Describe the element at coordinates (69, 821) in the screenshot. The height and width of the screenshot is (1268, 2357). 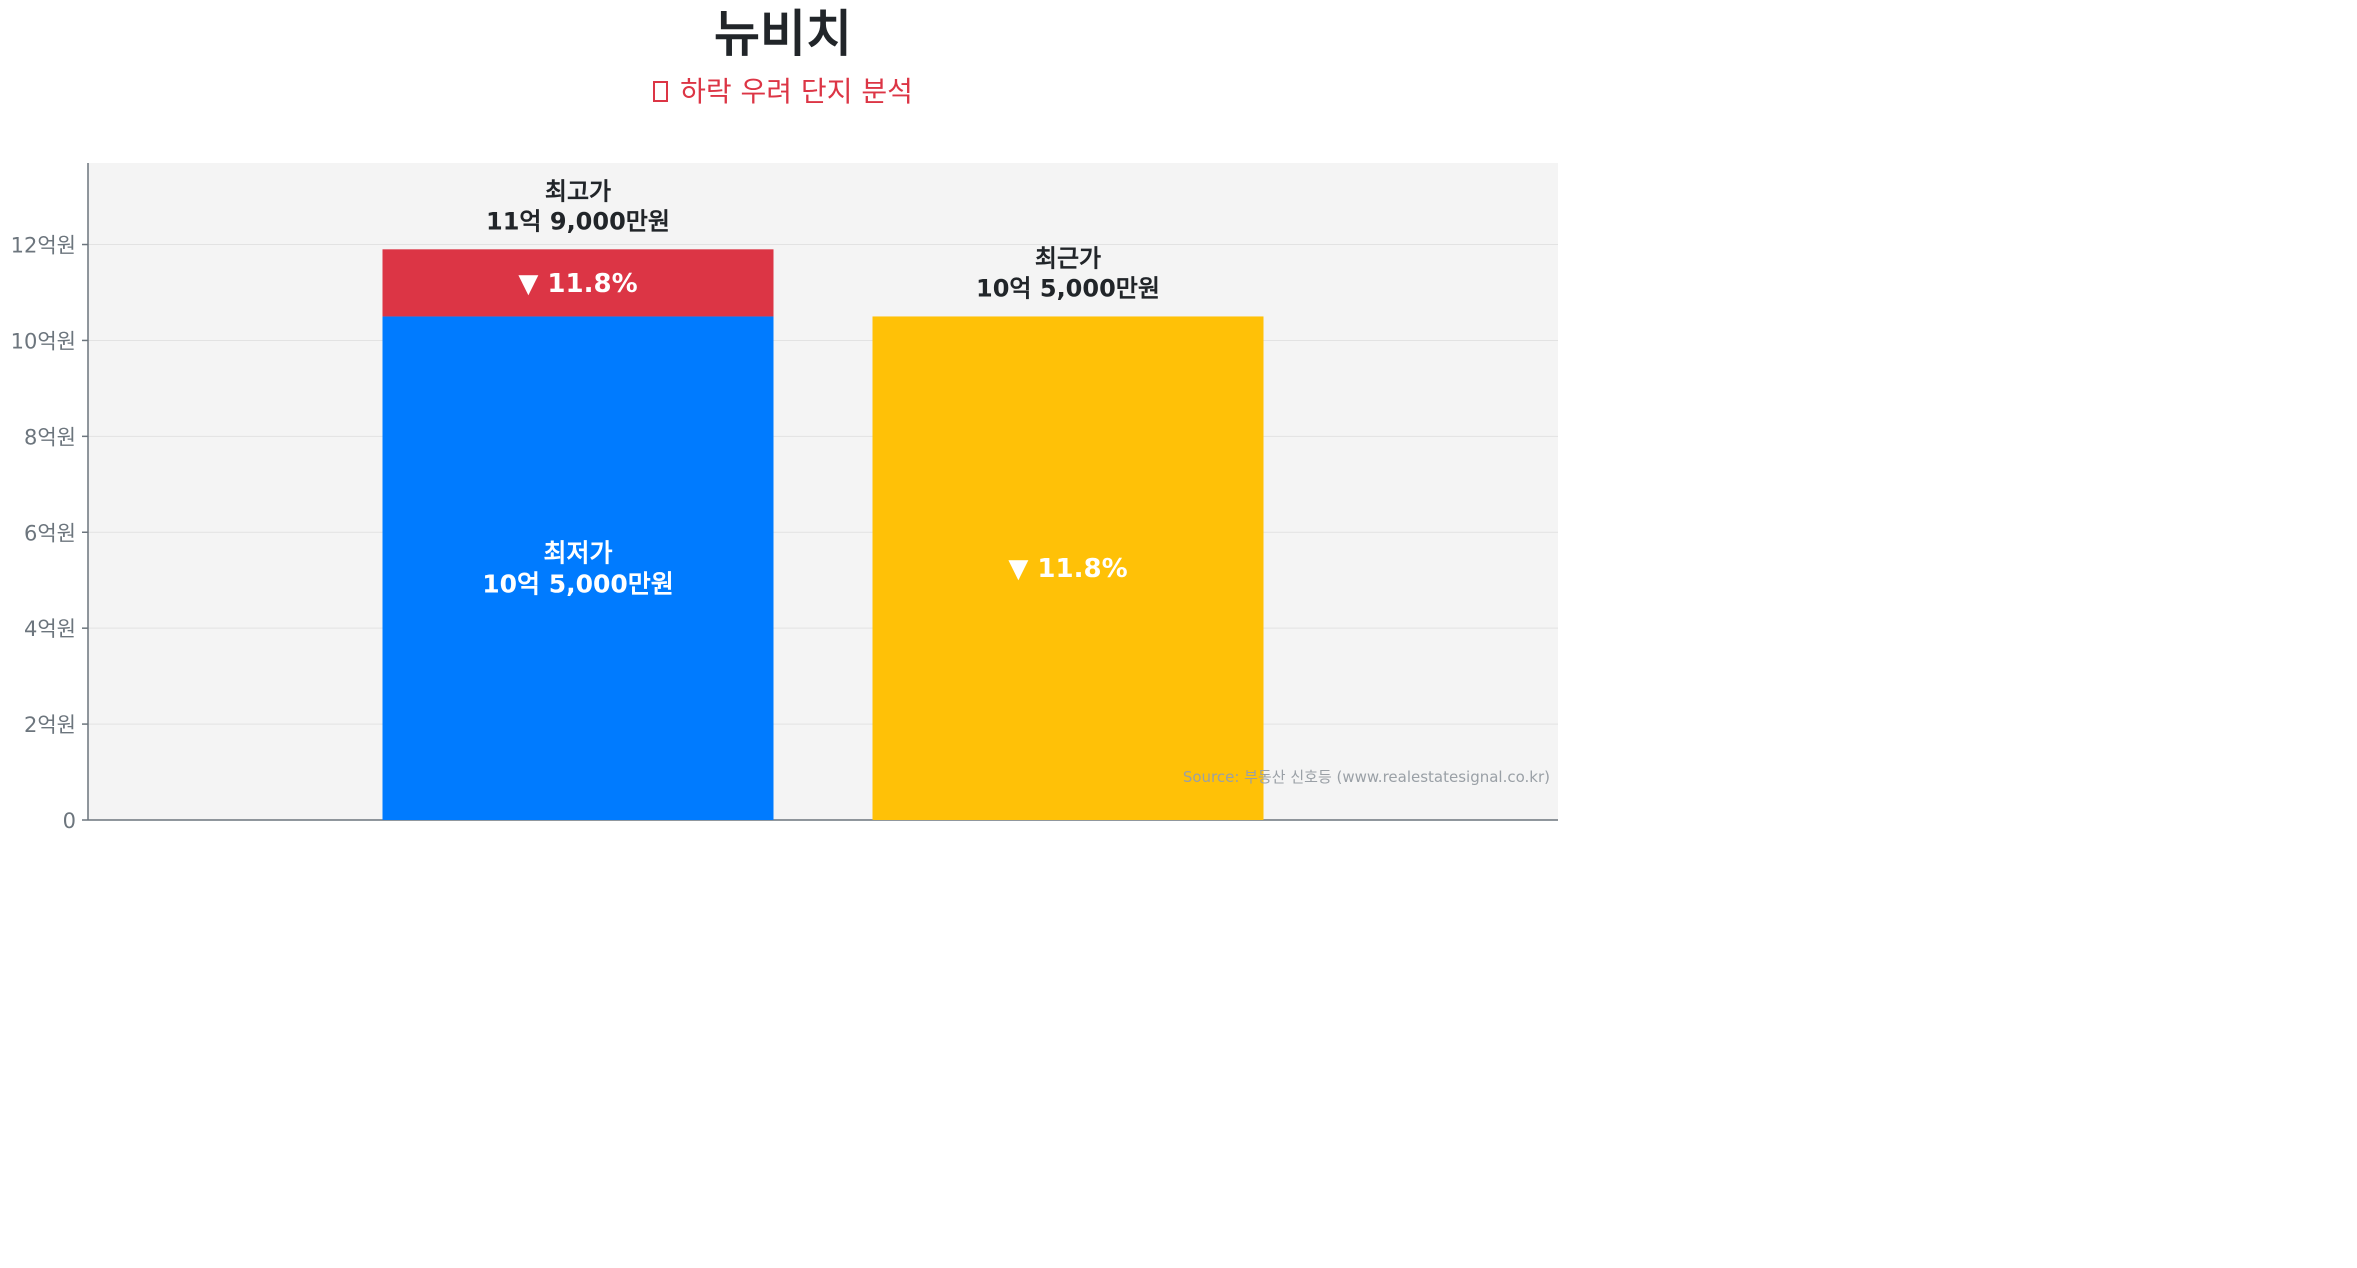
I see `y-tick-label: 0` at that location.